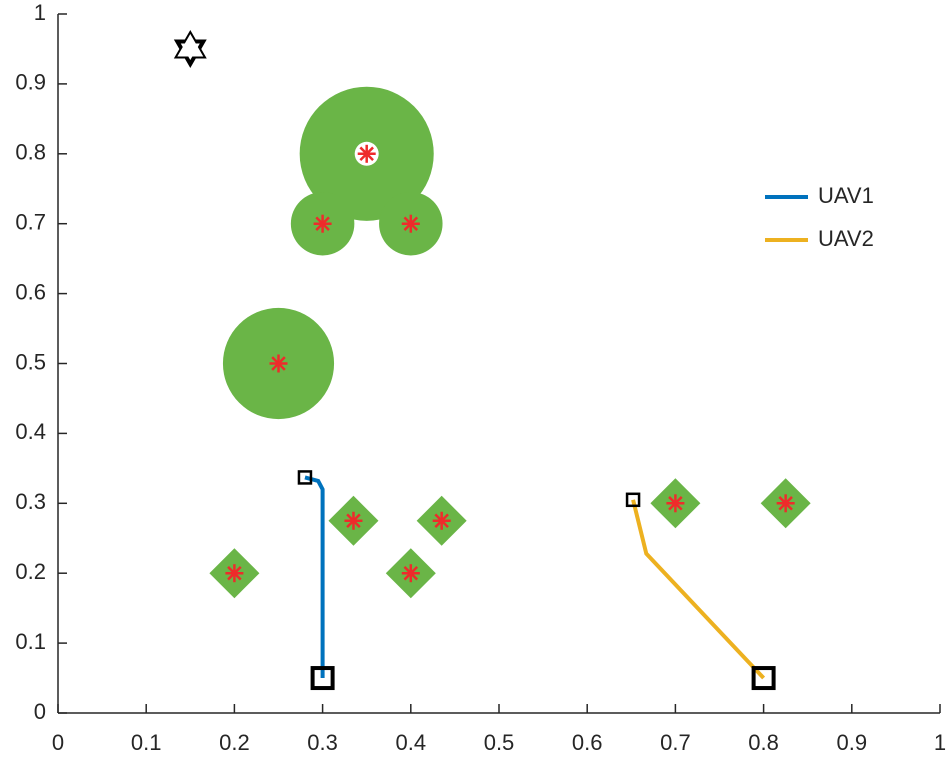 This screenshot has width=950, height=758. Describe the element at coordinates (30, 152) in the screenshot. I see `y-tick-label: 0.8` at that location.